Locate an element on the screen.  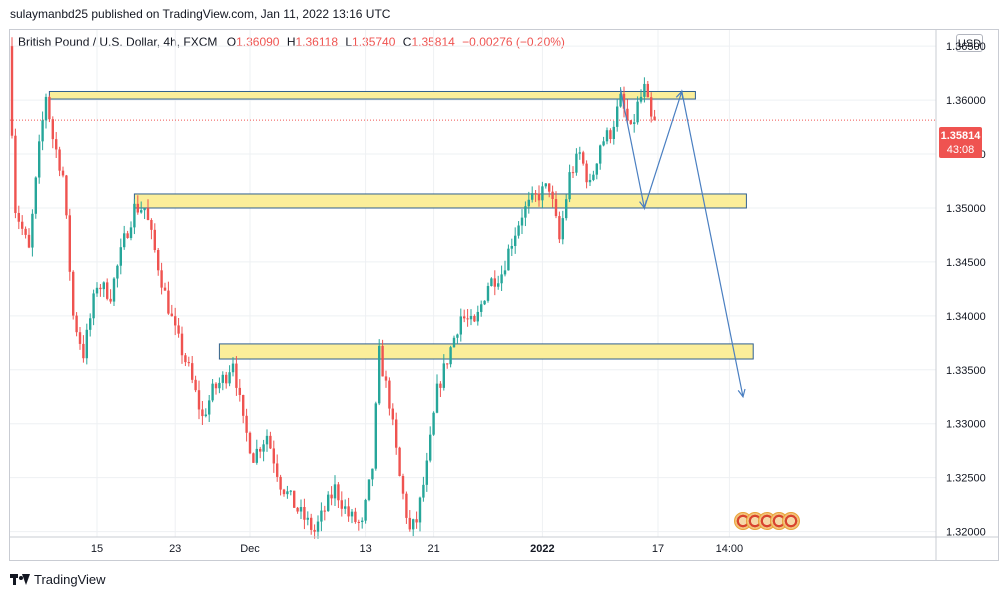
currency-button: USD is located at coordinates (969, 43).